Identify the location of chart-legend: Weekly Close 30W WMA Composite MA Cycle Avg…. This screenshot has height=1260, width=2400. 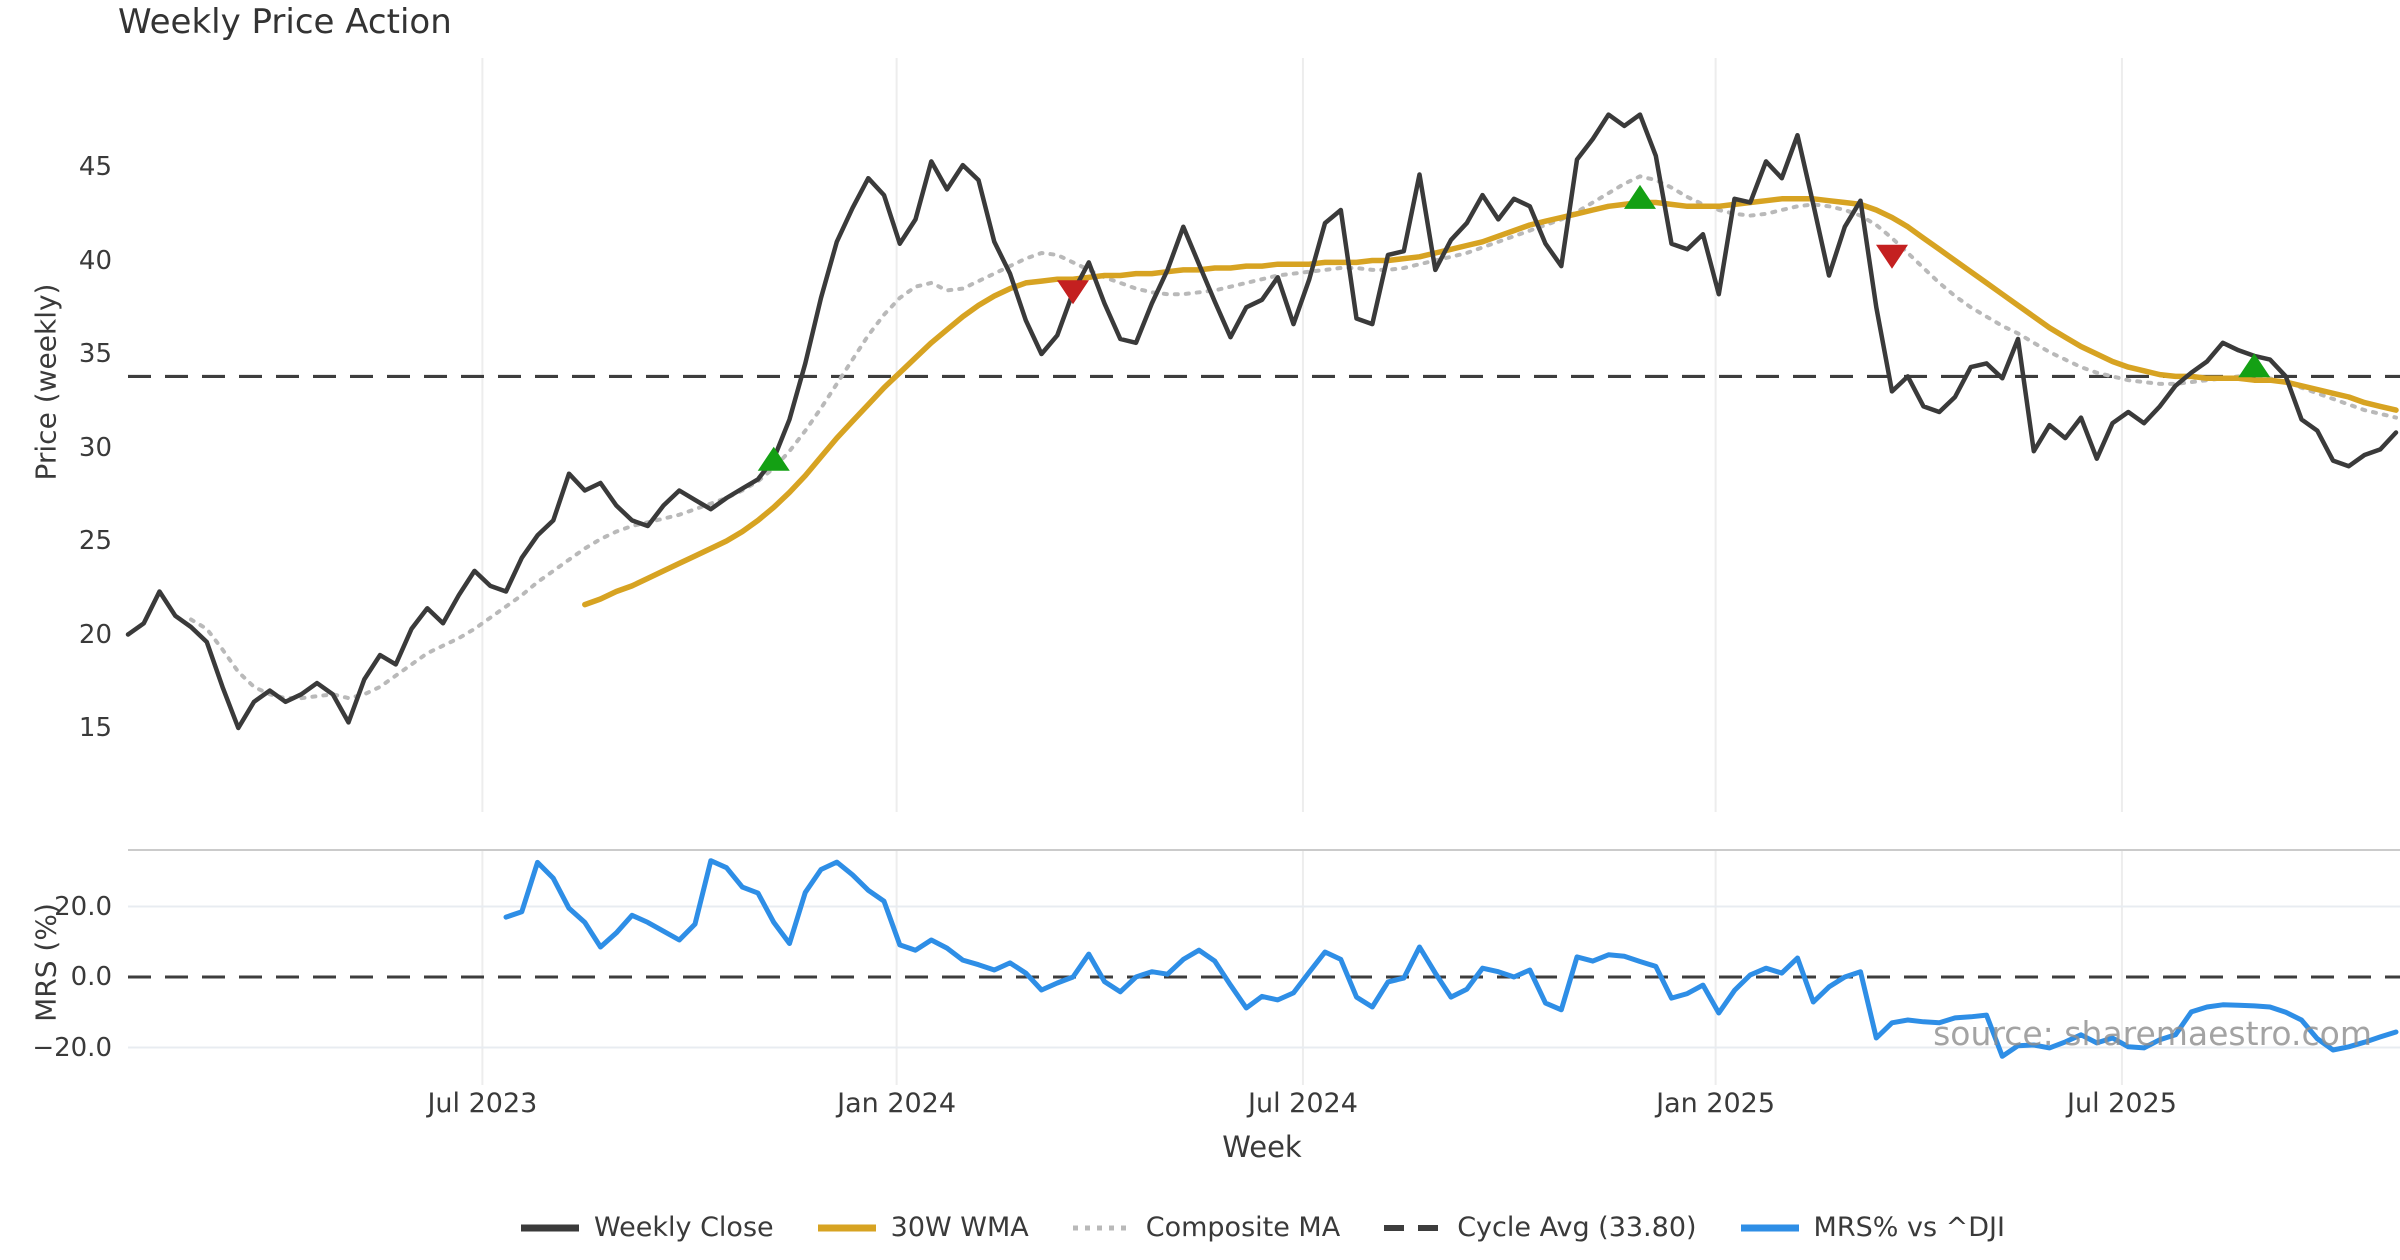
(1262, 1227).